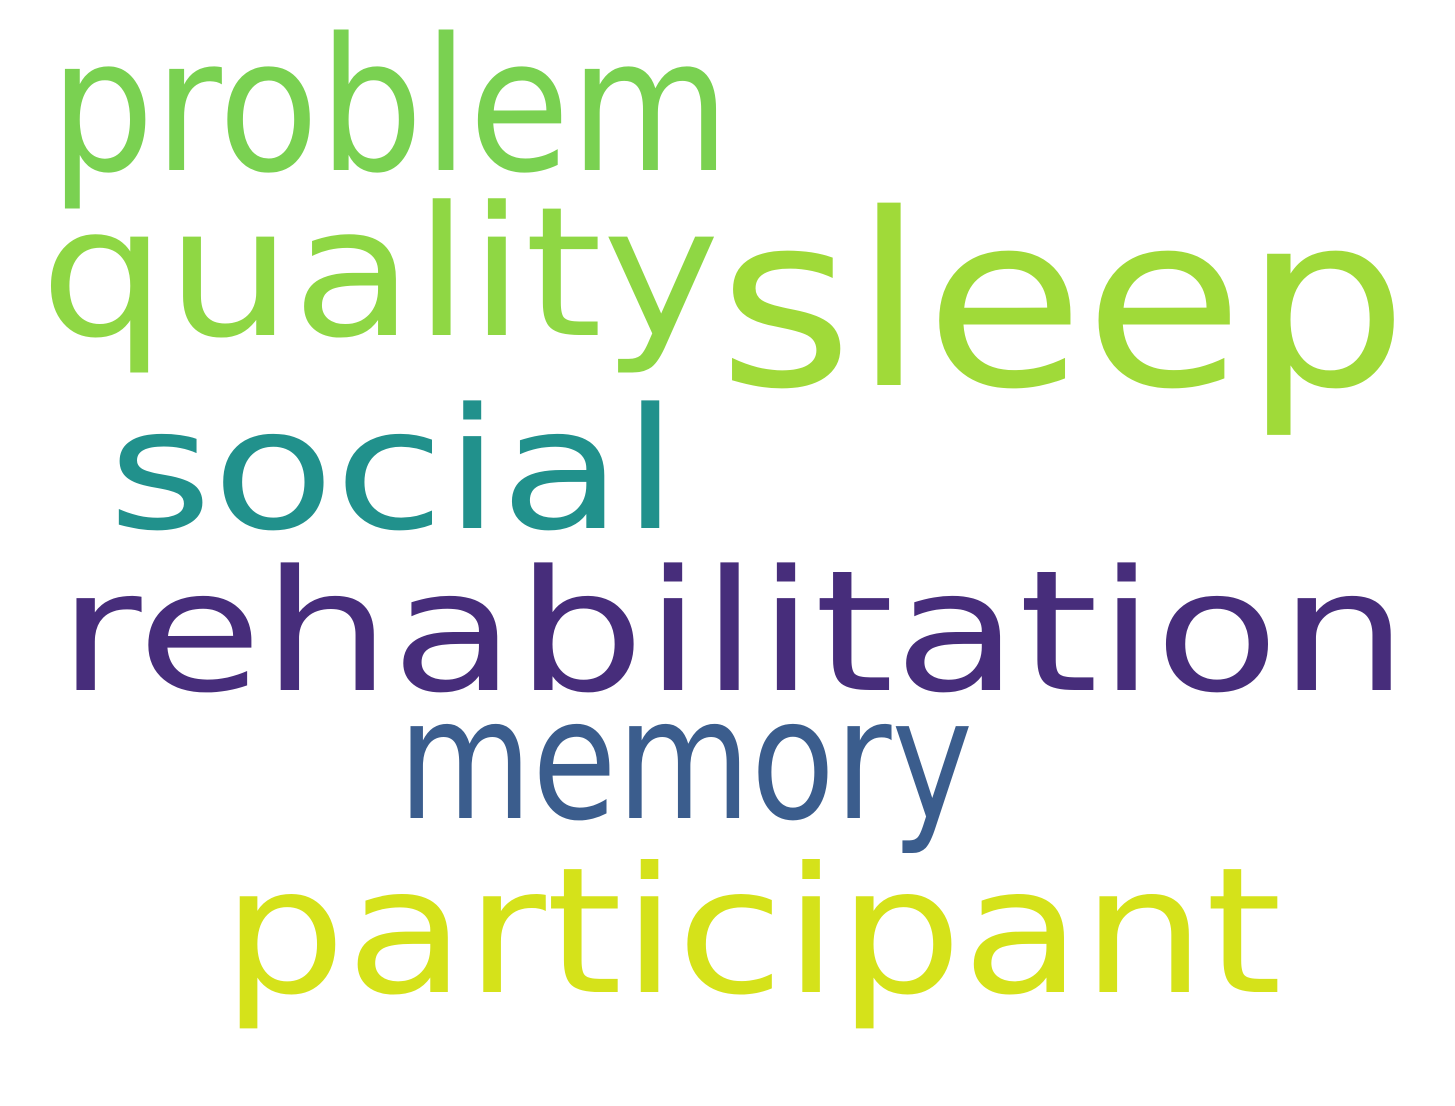 The width and height of the screenshot is (1455, 1106). I want to click on word-social: social, so click(393, 470).